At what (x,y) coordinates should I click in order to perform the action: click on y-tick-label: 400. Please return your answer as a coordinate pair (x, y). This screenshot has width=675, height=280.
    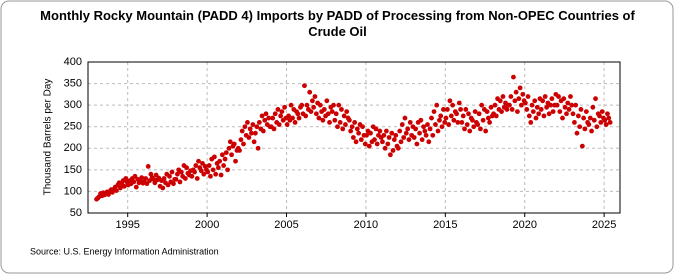
    Looking at the image, I should click on (73, 62).